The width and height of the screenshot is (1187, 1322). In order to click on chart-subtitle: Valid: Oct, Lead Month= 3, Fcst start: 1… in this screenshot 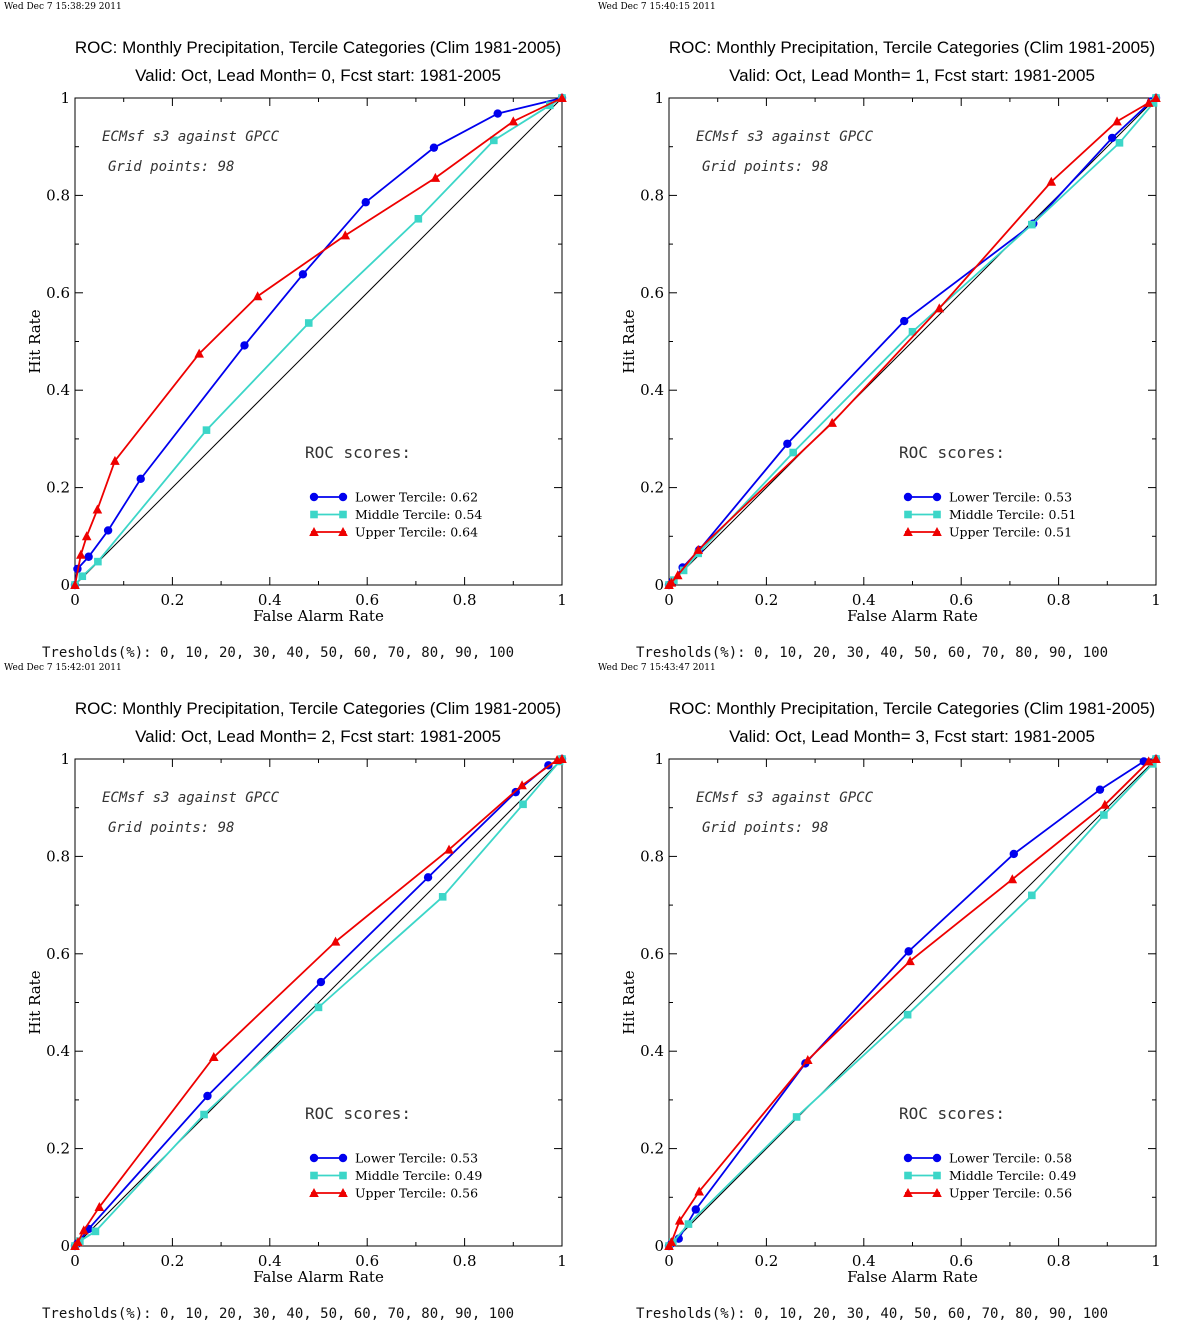, I will do `click(912, 736)`.